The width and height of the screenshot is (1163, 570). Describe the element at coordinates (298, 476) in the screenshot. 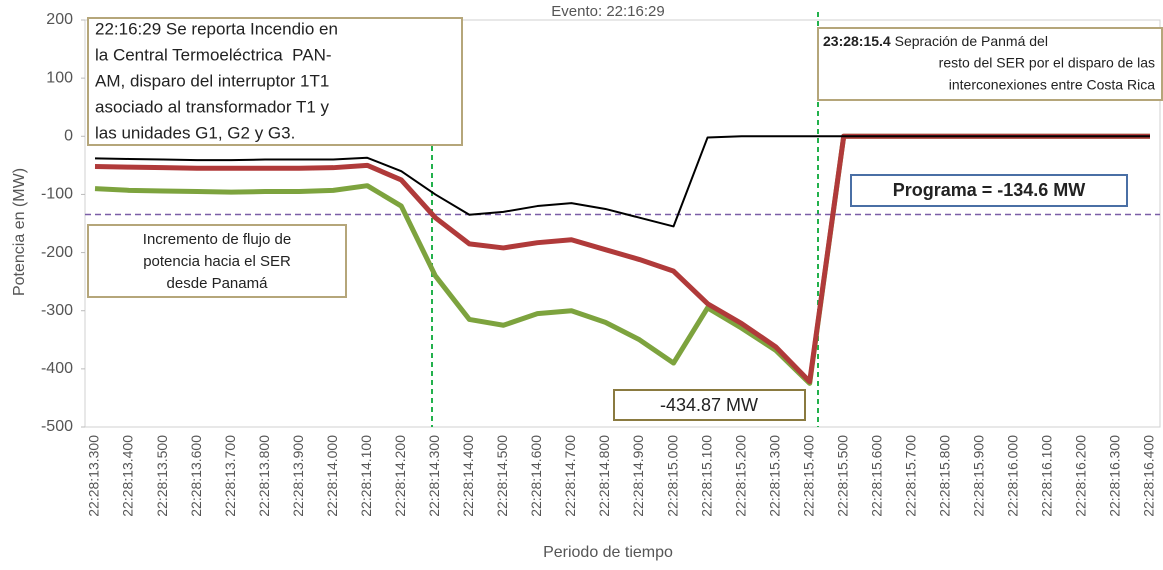

I see `x-tick-label: 22:28:13.900` at that location.